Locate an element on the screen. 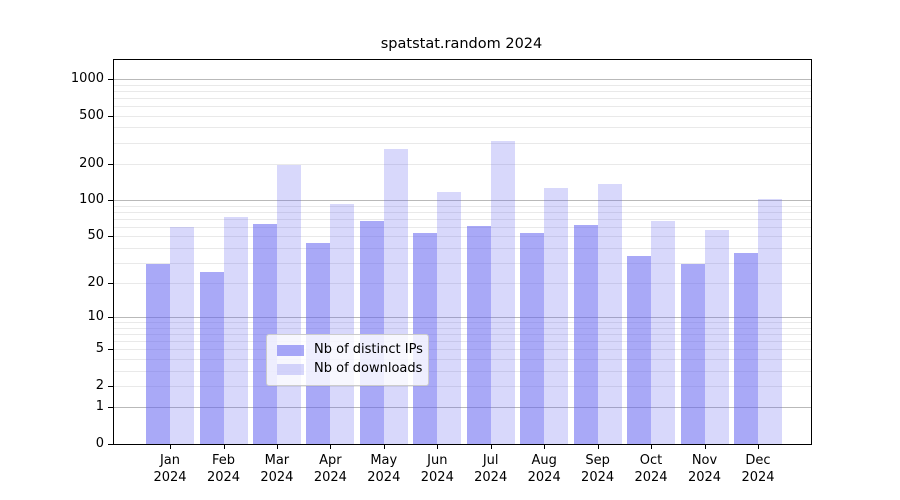 This screenshot has width=900, height=500. x-tick-label: Dec 2024 is located at coordinates (758, 469).